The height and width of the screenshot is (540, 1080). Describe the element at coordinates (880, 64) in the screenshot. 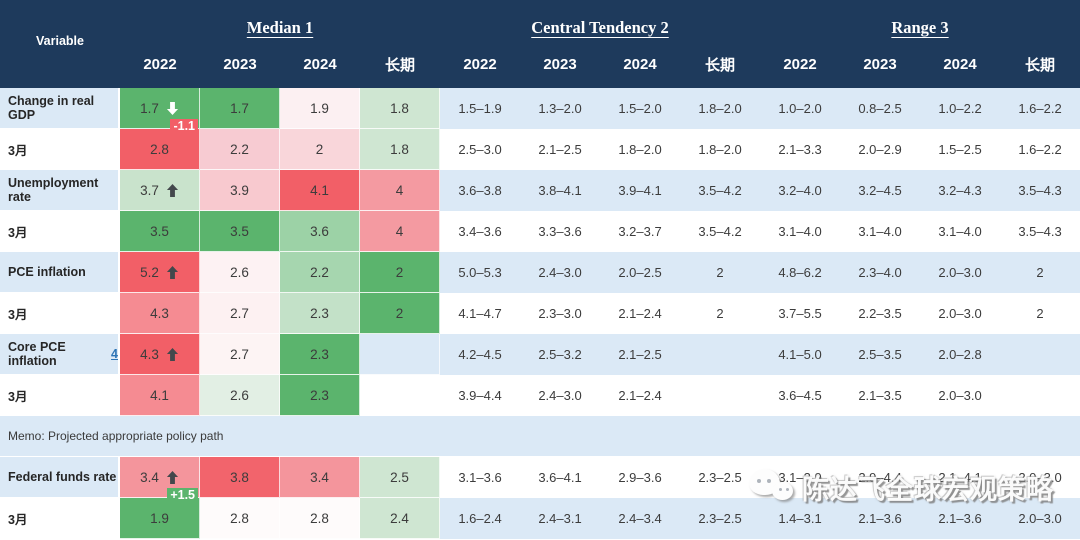

I see `year-header: 2023` at that location.